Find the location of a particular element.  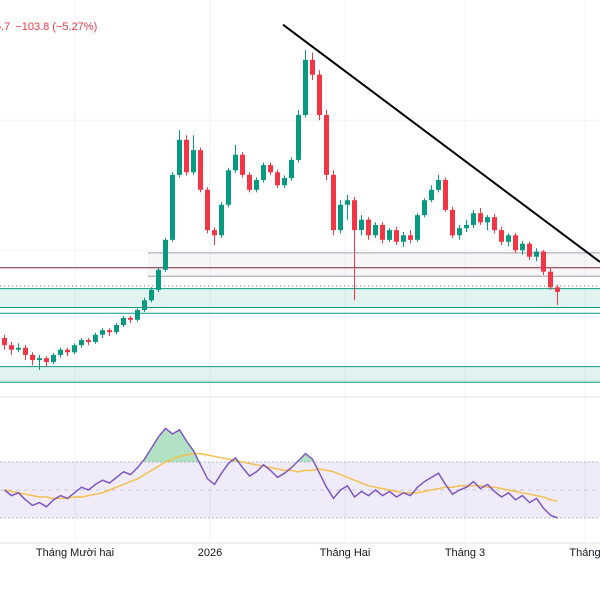

ticker-change-text: −103.8 (−5.27%) is located at coordinates (56, 27).